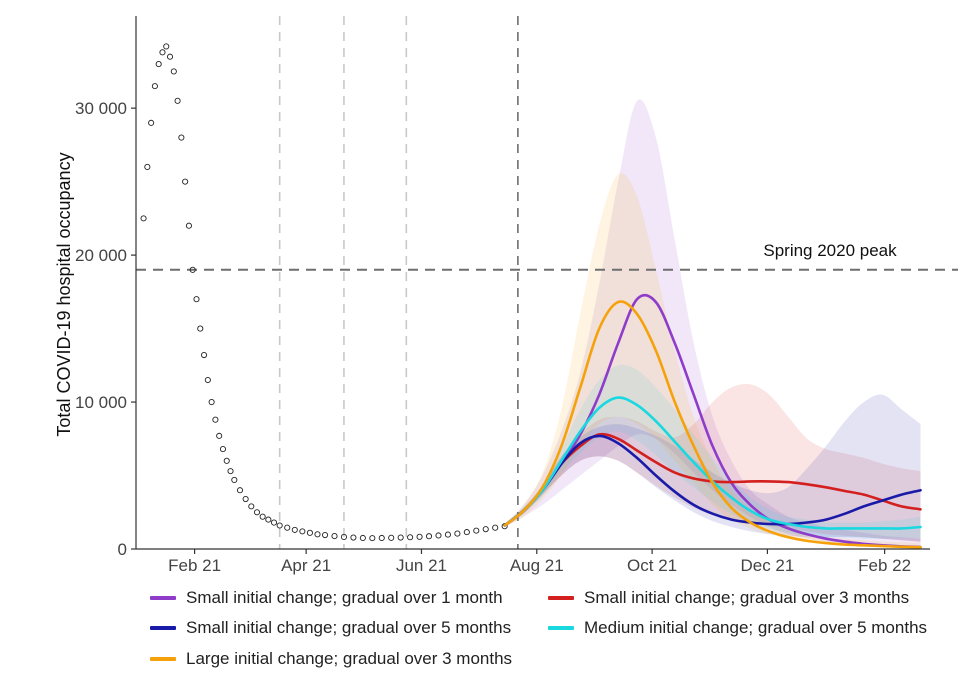 The height and width of the screenshot is (687, 960). What do you see at coordinates (537, 565) in the screenshot?
I see `x-tick-label: Aug 21` at bounding box center [537, 565].